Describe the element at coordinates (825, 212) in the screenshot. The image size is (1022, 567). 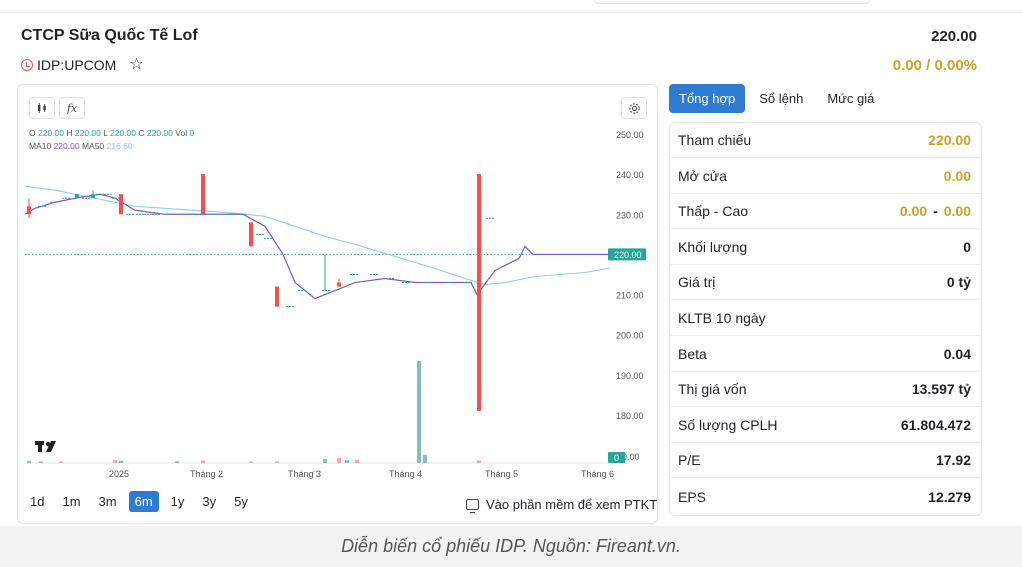
I see `stat-row: Thấp - Cao 0.00-0.00` at that location.